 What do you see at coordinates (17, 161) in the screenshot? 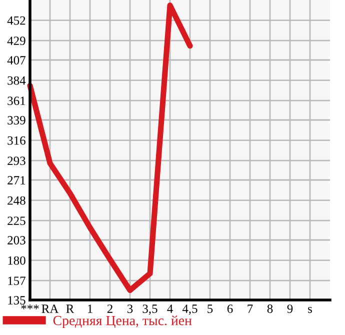
I see `y-tick-label: 293` at bounding box center [17, 161].